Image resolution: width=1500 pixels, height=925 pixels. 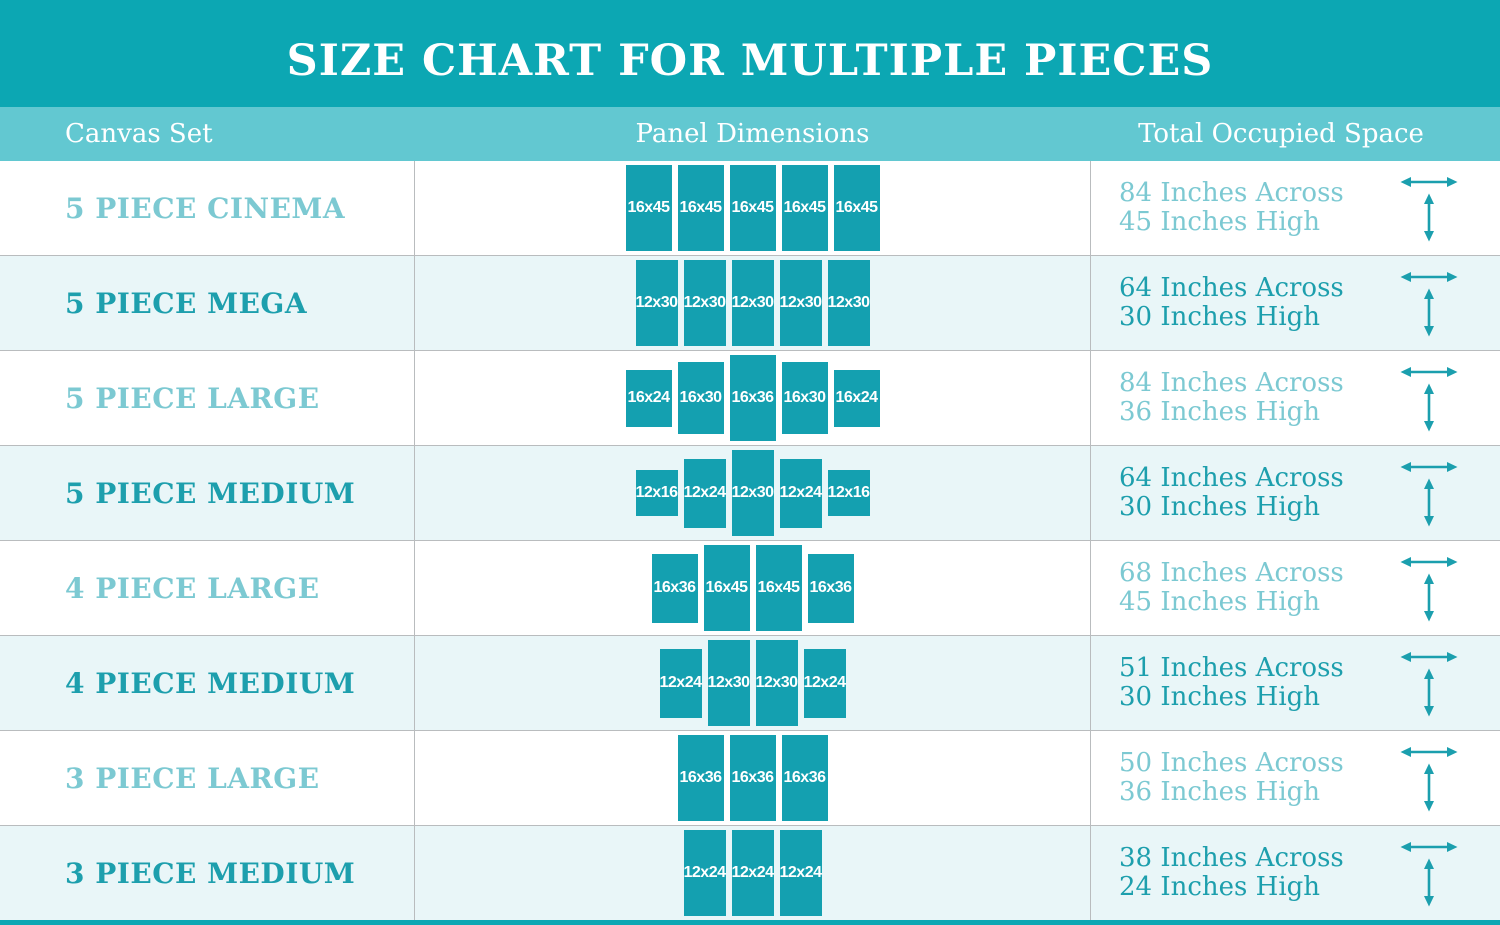 I want to click on canvas-set-cell: 5 PIECE MEGA, so click(x=207, y=303).